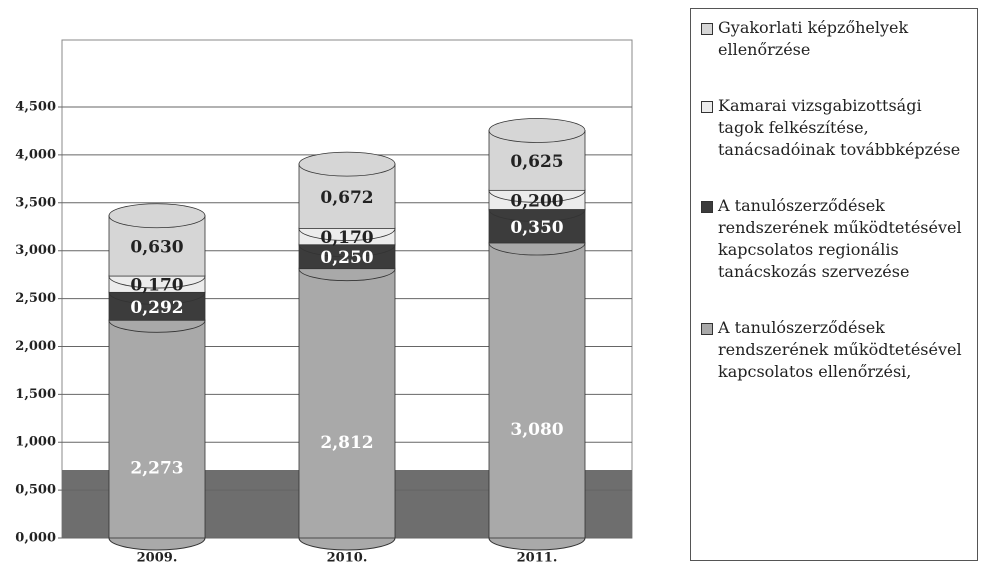 Image resolution: width=985 pixels, height=572 pixels. Describe the element at coordinates (156, 308) in the screenshot. I see `value-label: 0,292` at that location.